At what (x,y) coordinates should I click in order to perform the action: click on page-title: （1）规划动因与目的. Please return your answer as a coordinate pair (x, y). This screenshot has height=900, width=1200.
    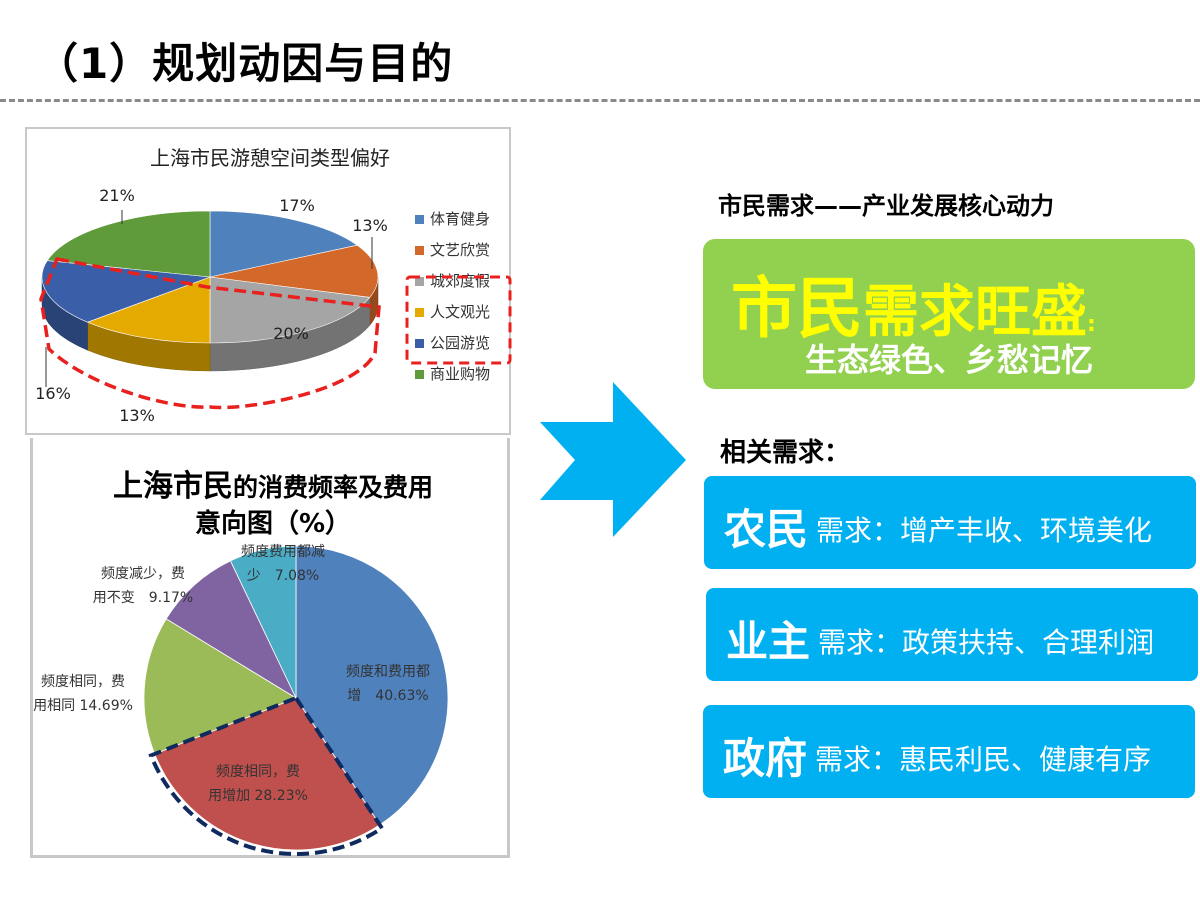
    Looking at the image, I should click on (245, 63).